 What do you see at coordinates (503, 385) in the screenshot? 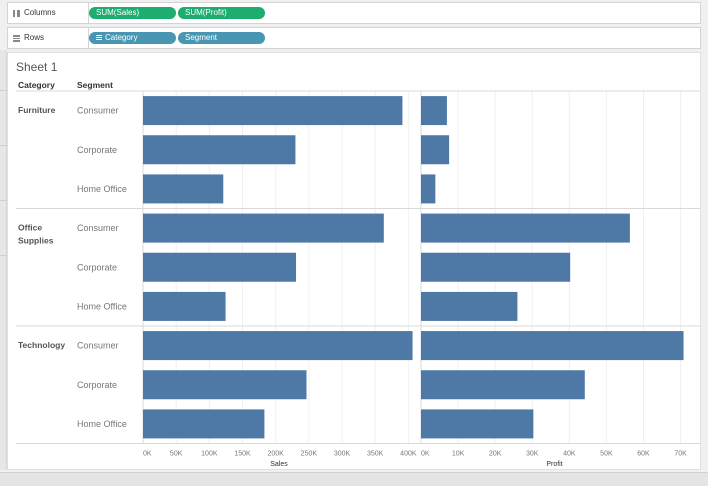
I see `bar-profit-technology-corporate` at bounding box center [503, 385].